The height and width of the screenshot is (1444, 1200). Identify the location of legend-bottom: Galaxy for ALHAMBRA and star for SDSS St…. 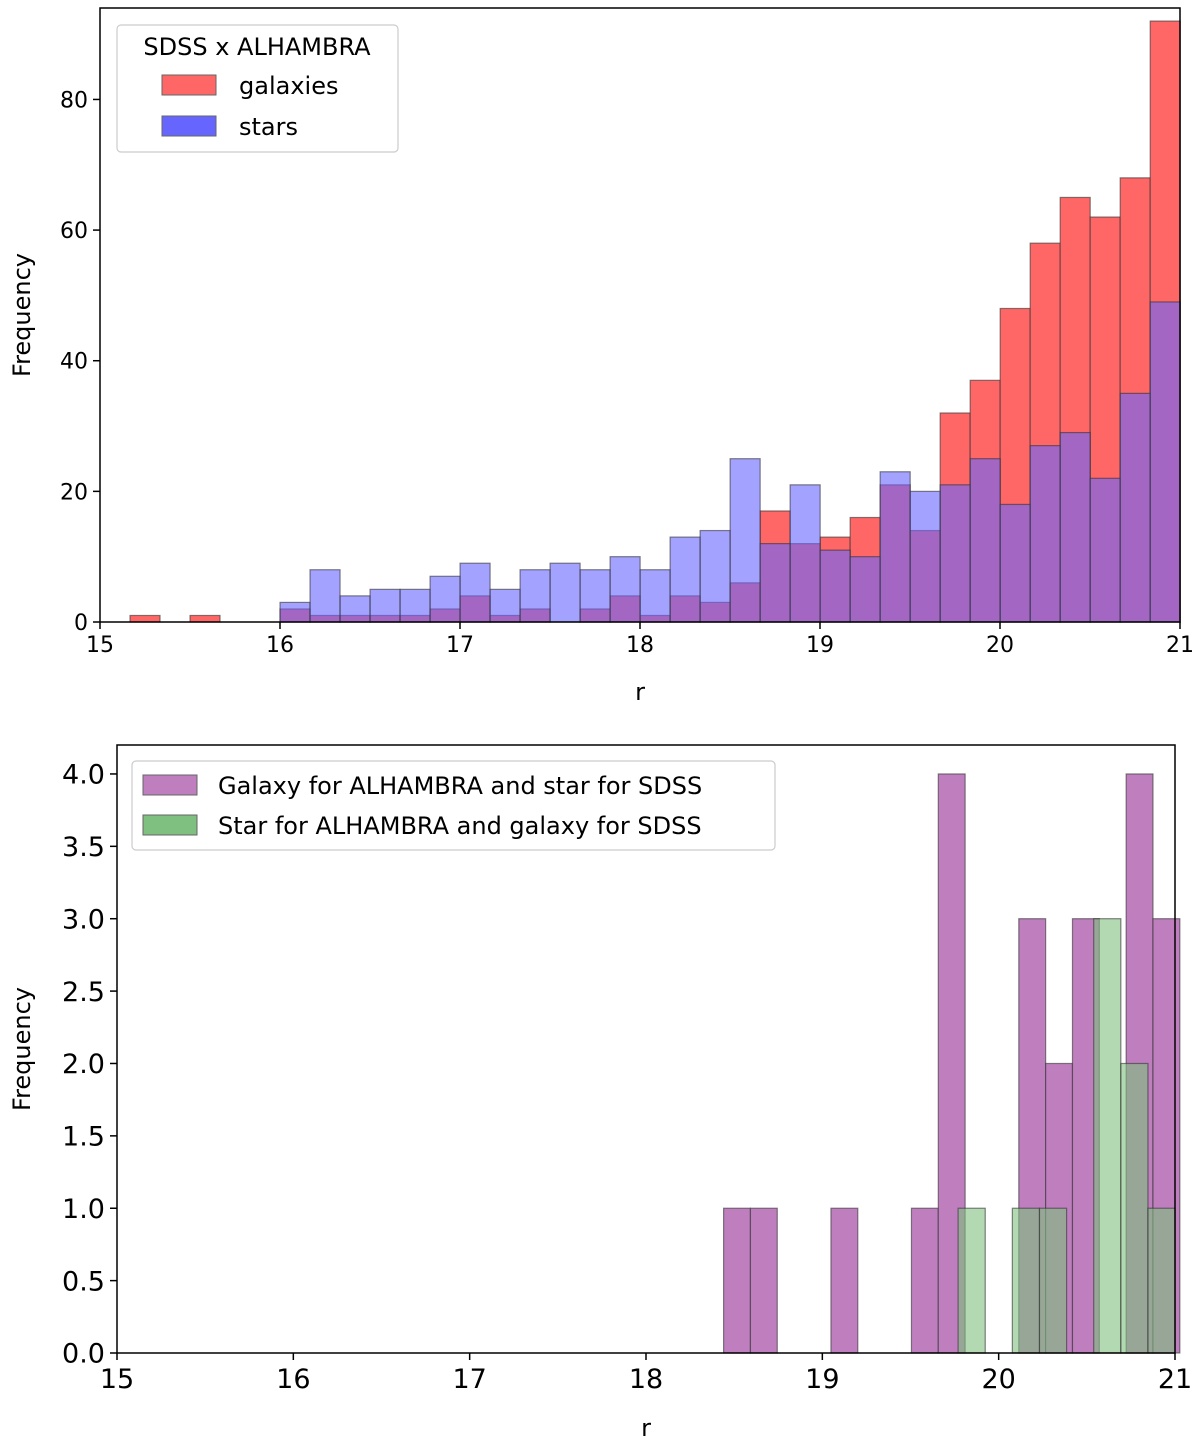
(453, 805).